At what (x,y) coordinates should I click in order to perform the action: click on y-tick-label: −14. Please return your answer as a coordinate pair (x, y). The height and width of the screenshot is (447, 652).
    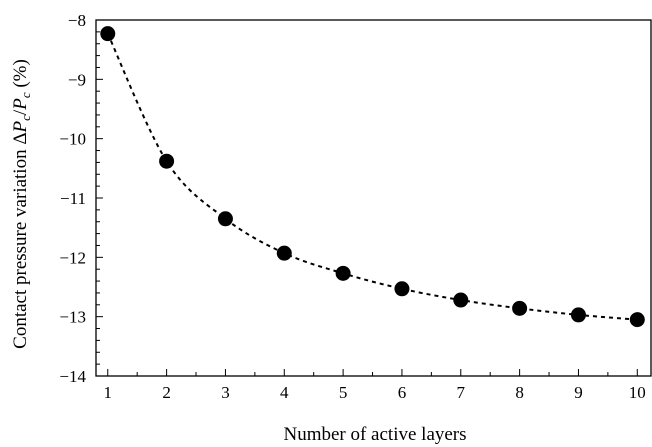
    Looking at the image, I should click on (72, 376).